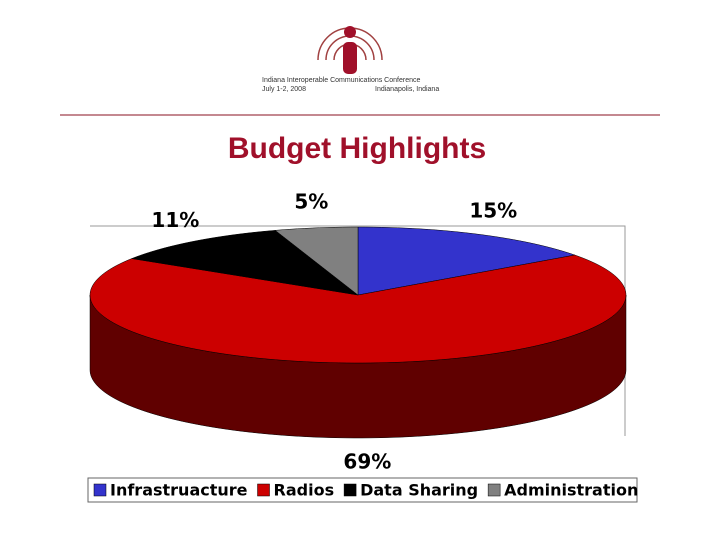 This screenshot has width=720, height=540. Describe the element at coordinates (175, 220) in the screenshot. I see `data-label: 11%` at that location.